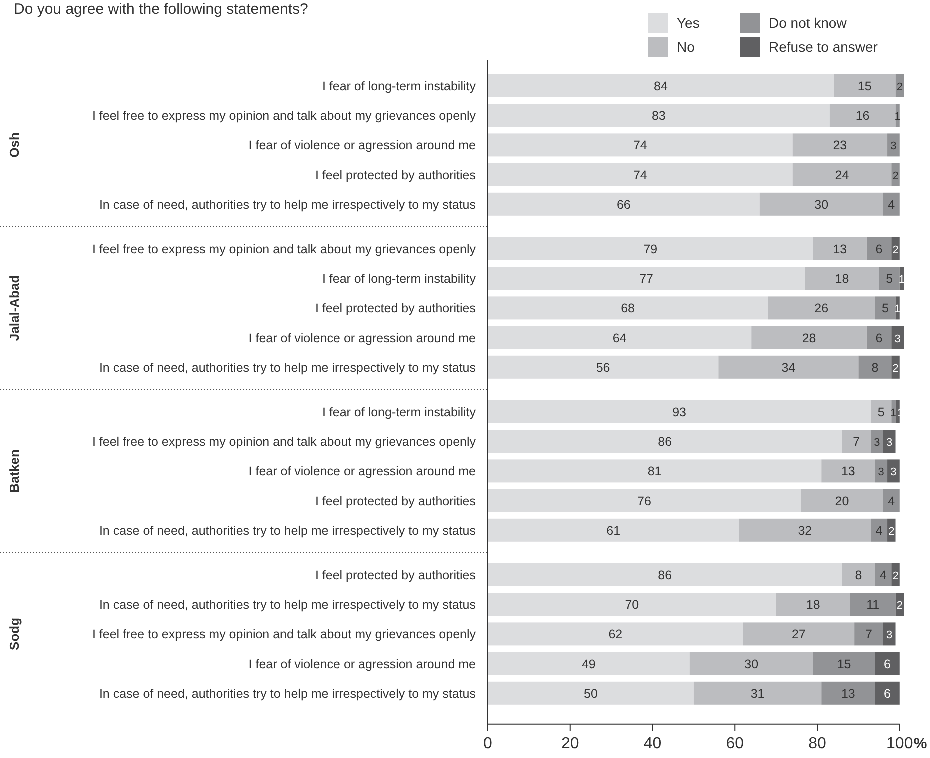  Describe the element at coordinates (799, 635) in the screenshot. I see `data-label: 27` at that location.